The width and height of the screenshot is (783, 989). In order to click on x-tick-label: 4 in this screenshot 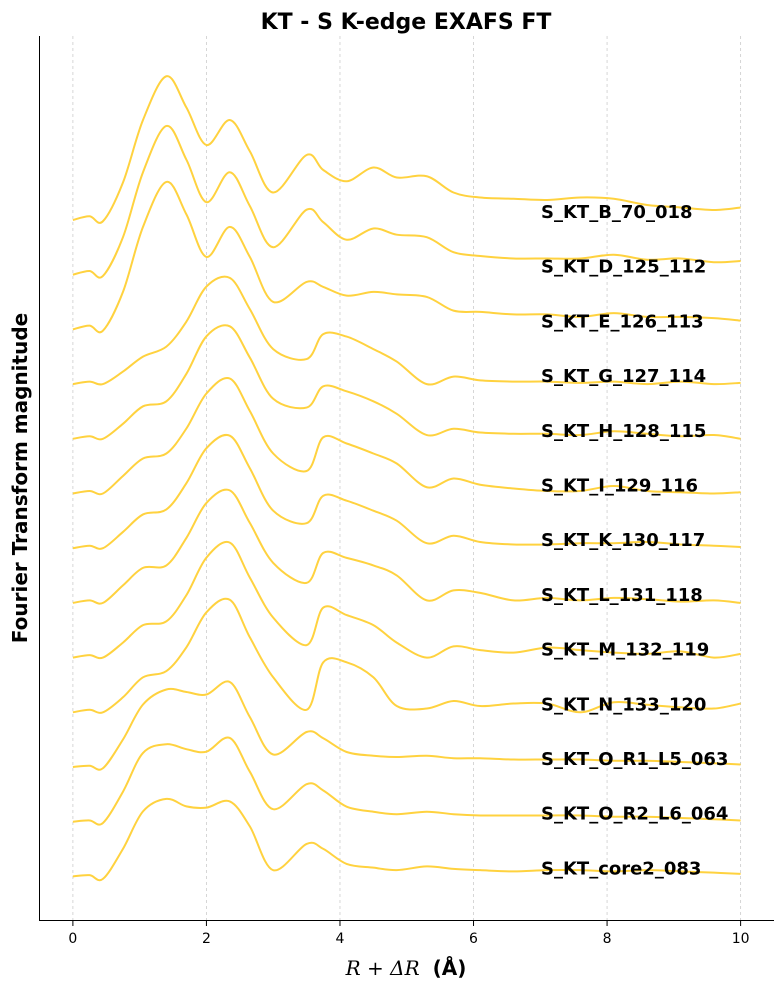, I will do `click(340, 939)`.